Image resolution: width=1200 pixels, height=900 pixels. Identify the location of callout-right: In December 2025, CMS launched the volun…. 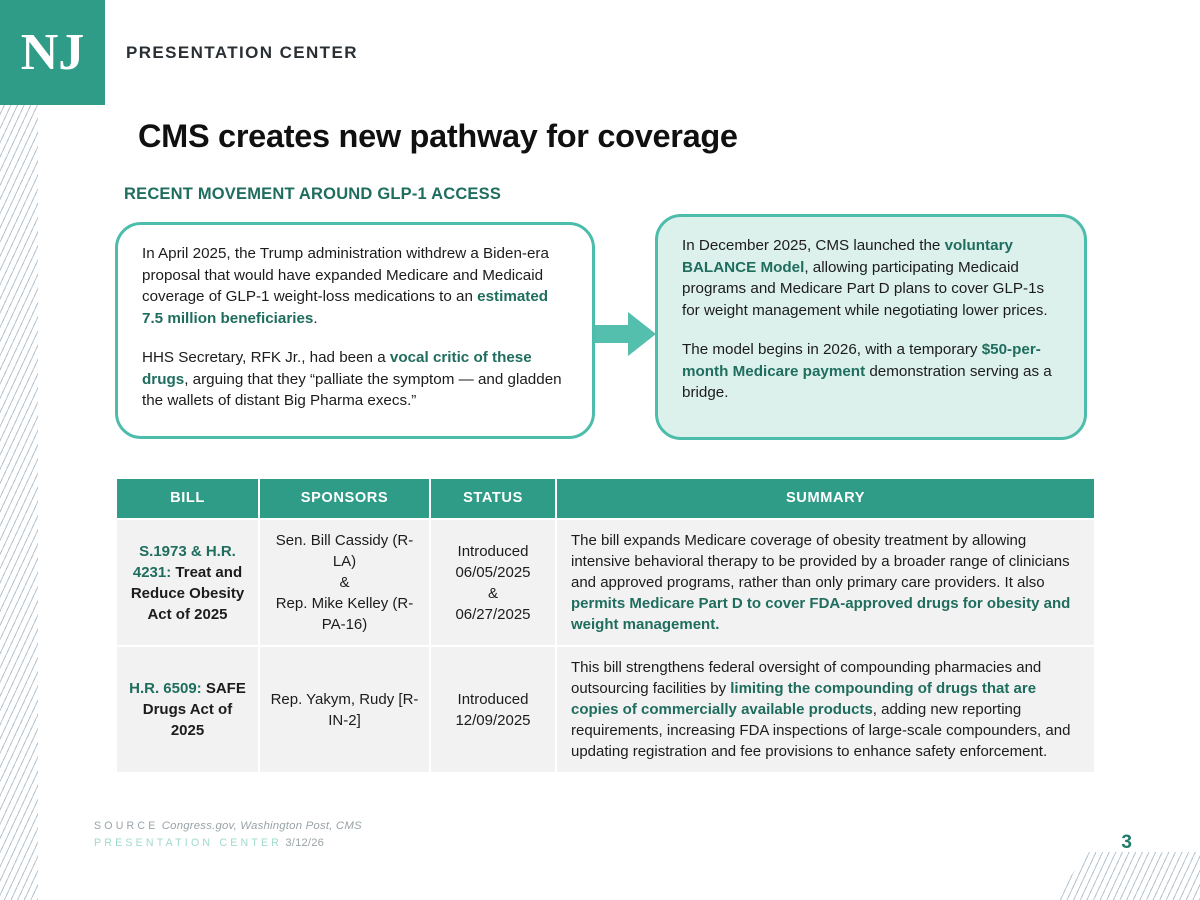
(871, 327).